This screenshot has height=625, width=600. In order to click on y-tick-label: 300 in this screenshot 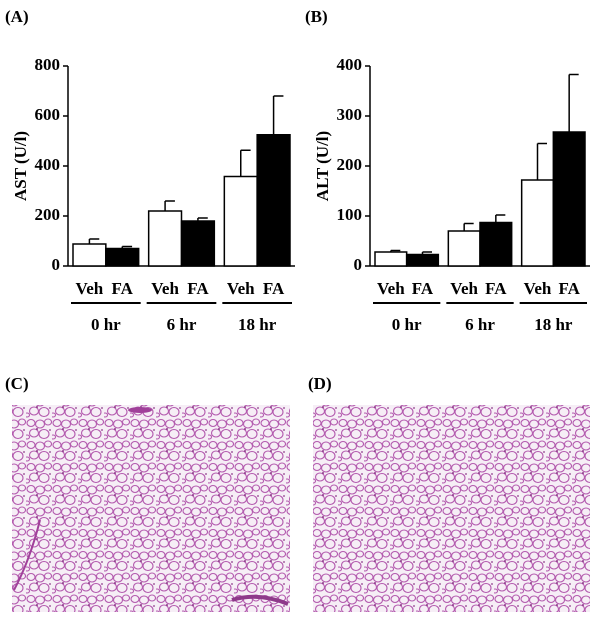, I will do `click(350, 114)`.